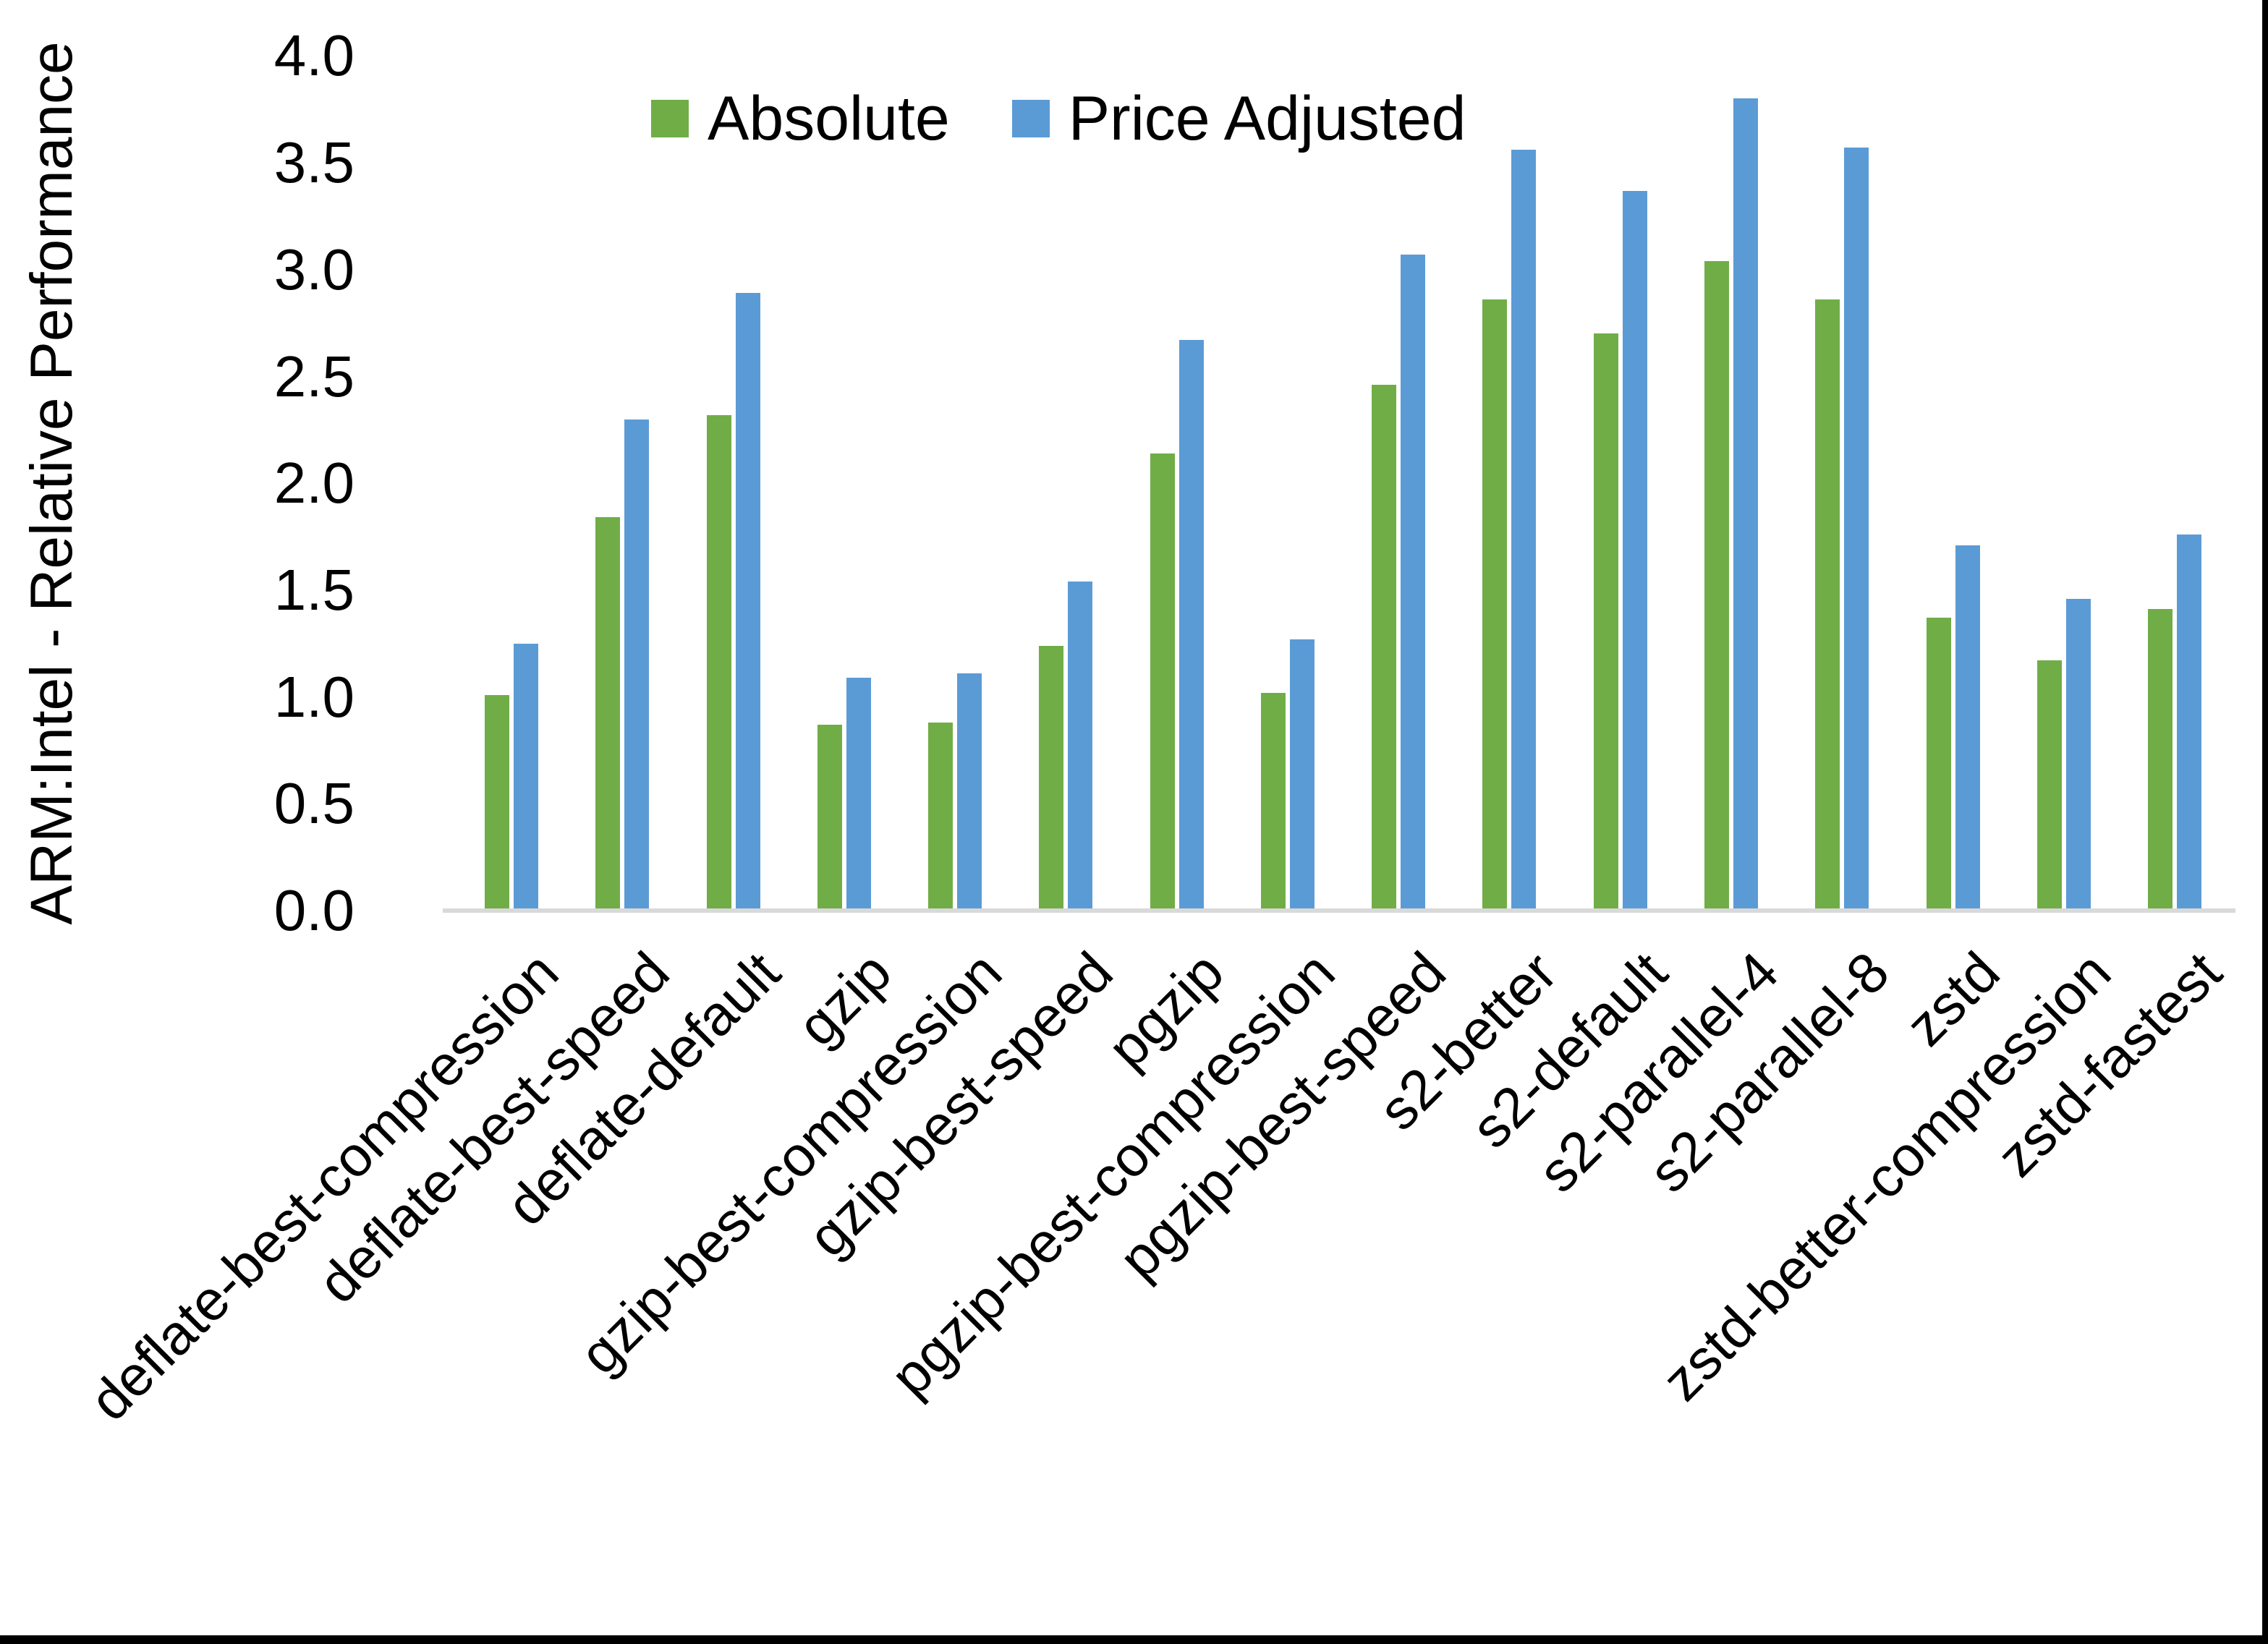  I want to click on bar-absolute-zstd-fastest, so click(2160, 760).